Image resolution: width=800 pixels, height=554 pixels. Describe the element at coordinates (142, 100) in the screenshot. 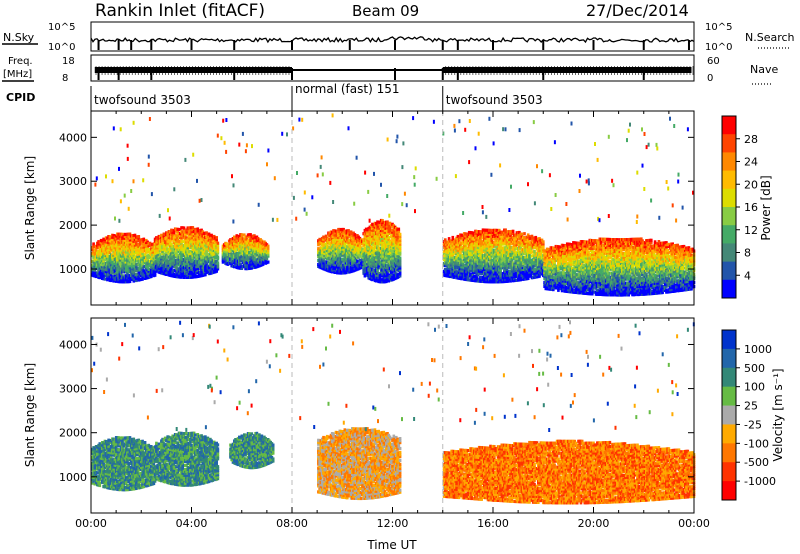

I see `cpid-segment-label: twofsound 3503` at that location.